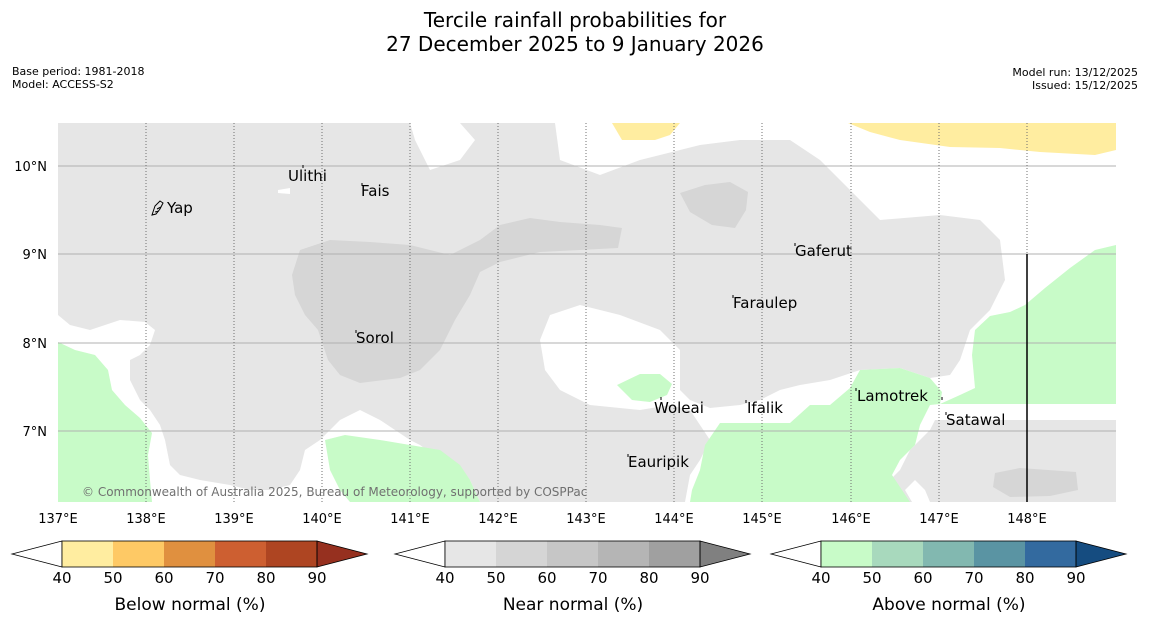 Image resolution: width=1150 pixels, height=644 pixels. Describe the element at coordinates (146, 519) in the screenshot. I see `lon-label: 138°E` at that location.